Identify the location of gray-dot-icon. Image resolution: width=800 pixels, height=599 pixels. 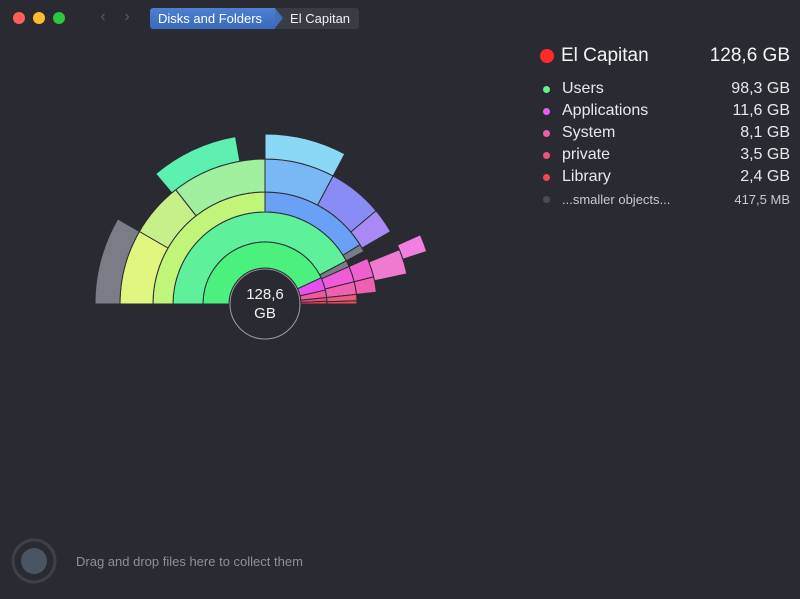
(546, 199).